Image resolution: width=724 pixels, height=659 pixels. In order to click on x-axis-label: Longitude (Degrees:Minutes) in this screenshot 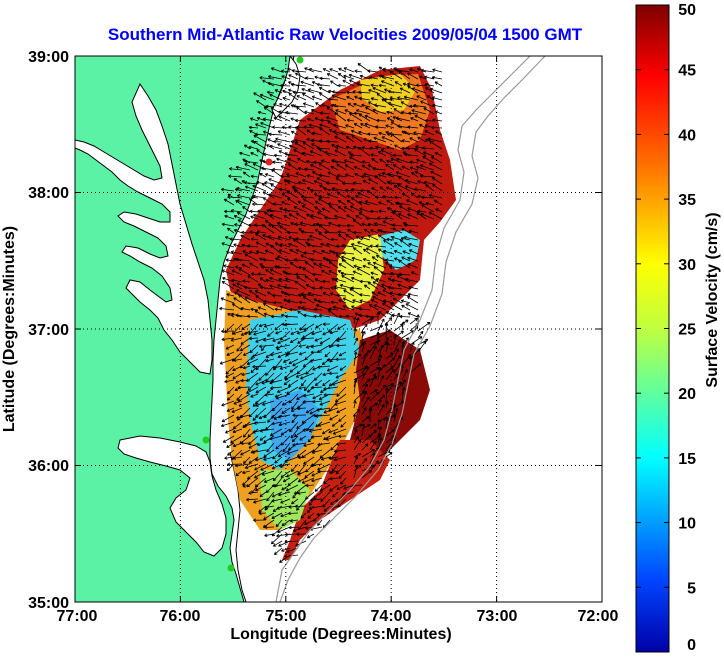, I will do `click(340, 634)`.